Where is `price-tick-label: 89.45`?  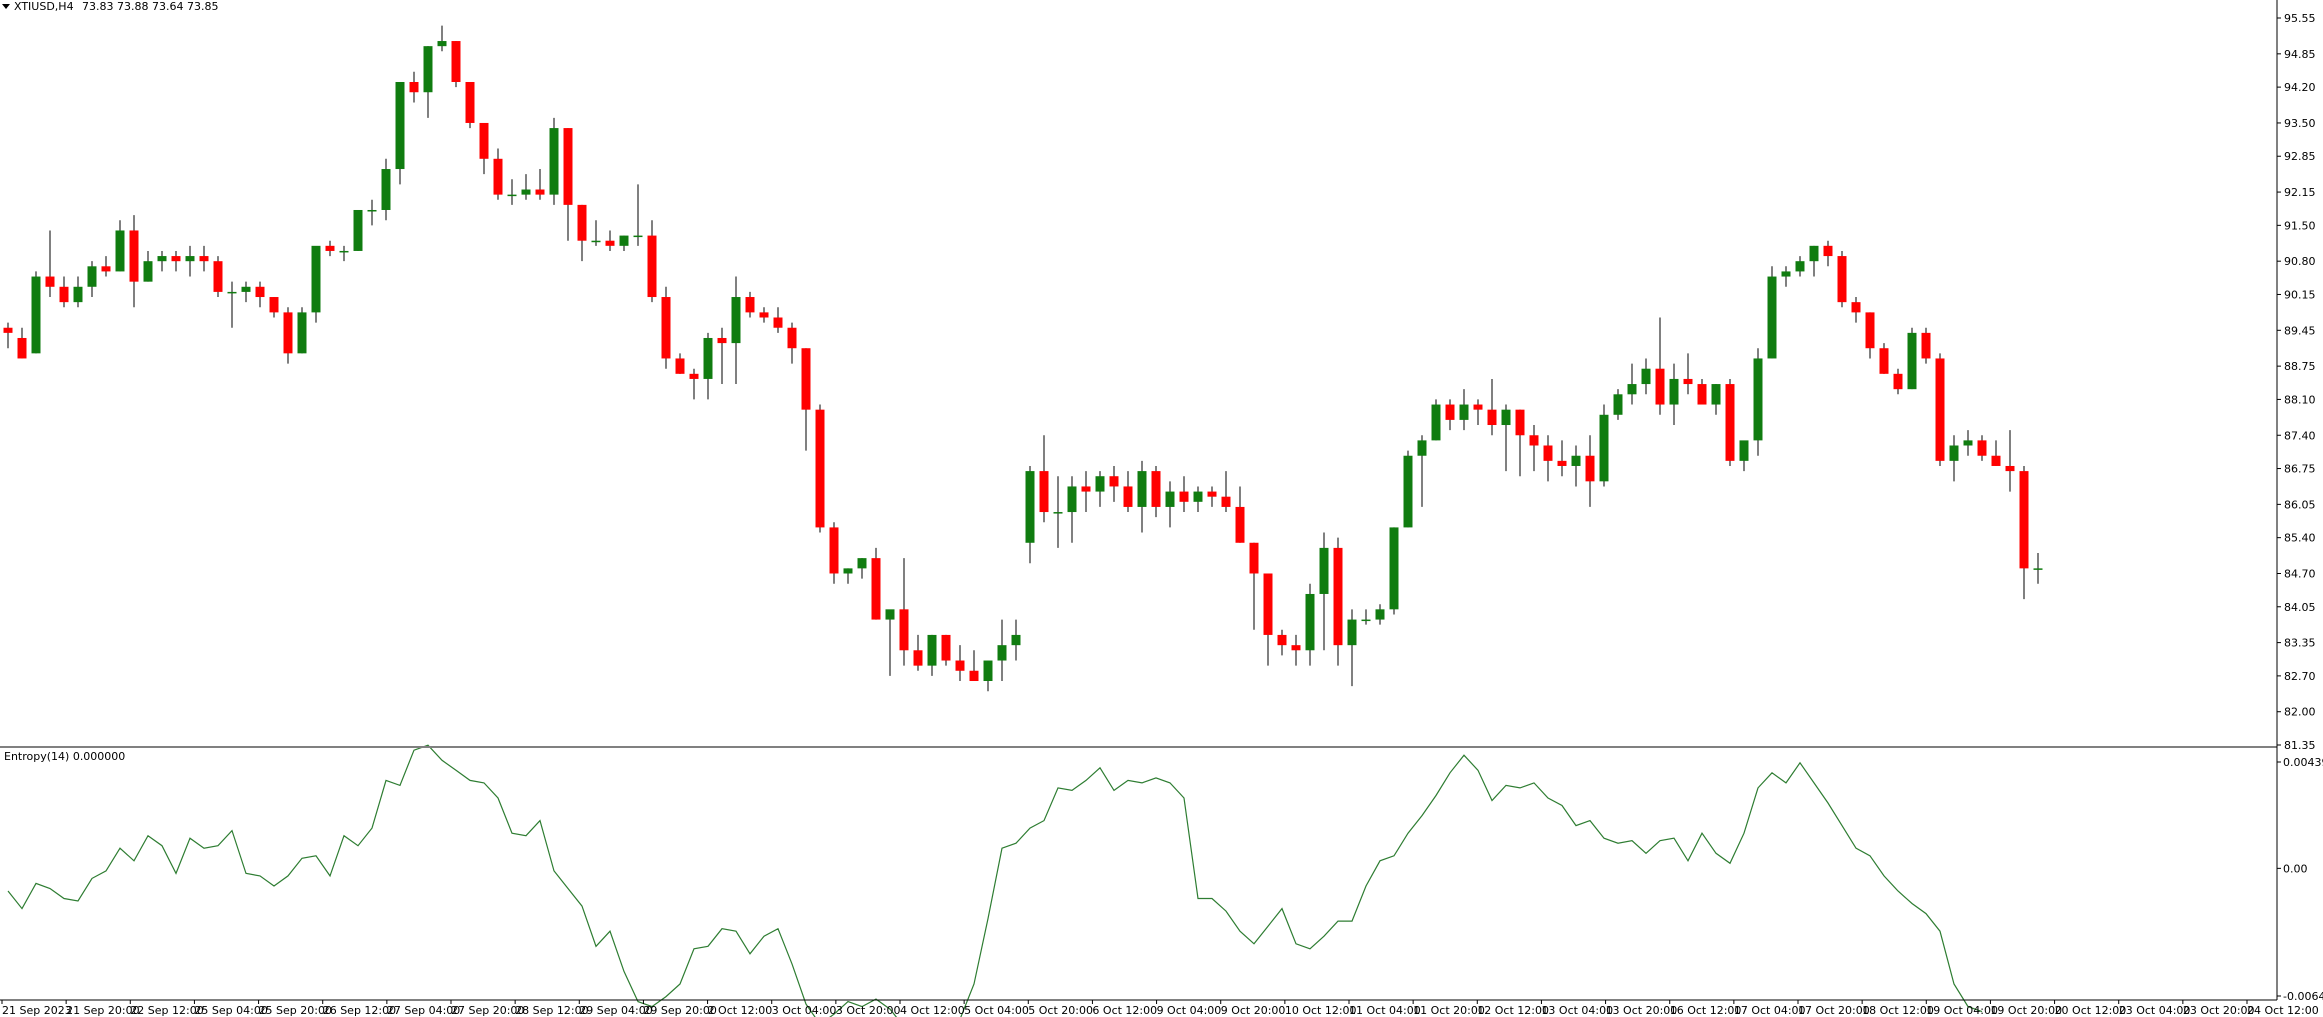 price-tick-label: 89.45 is located at coordinates (2300, 330).